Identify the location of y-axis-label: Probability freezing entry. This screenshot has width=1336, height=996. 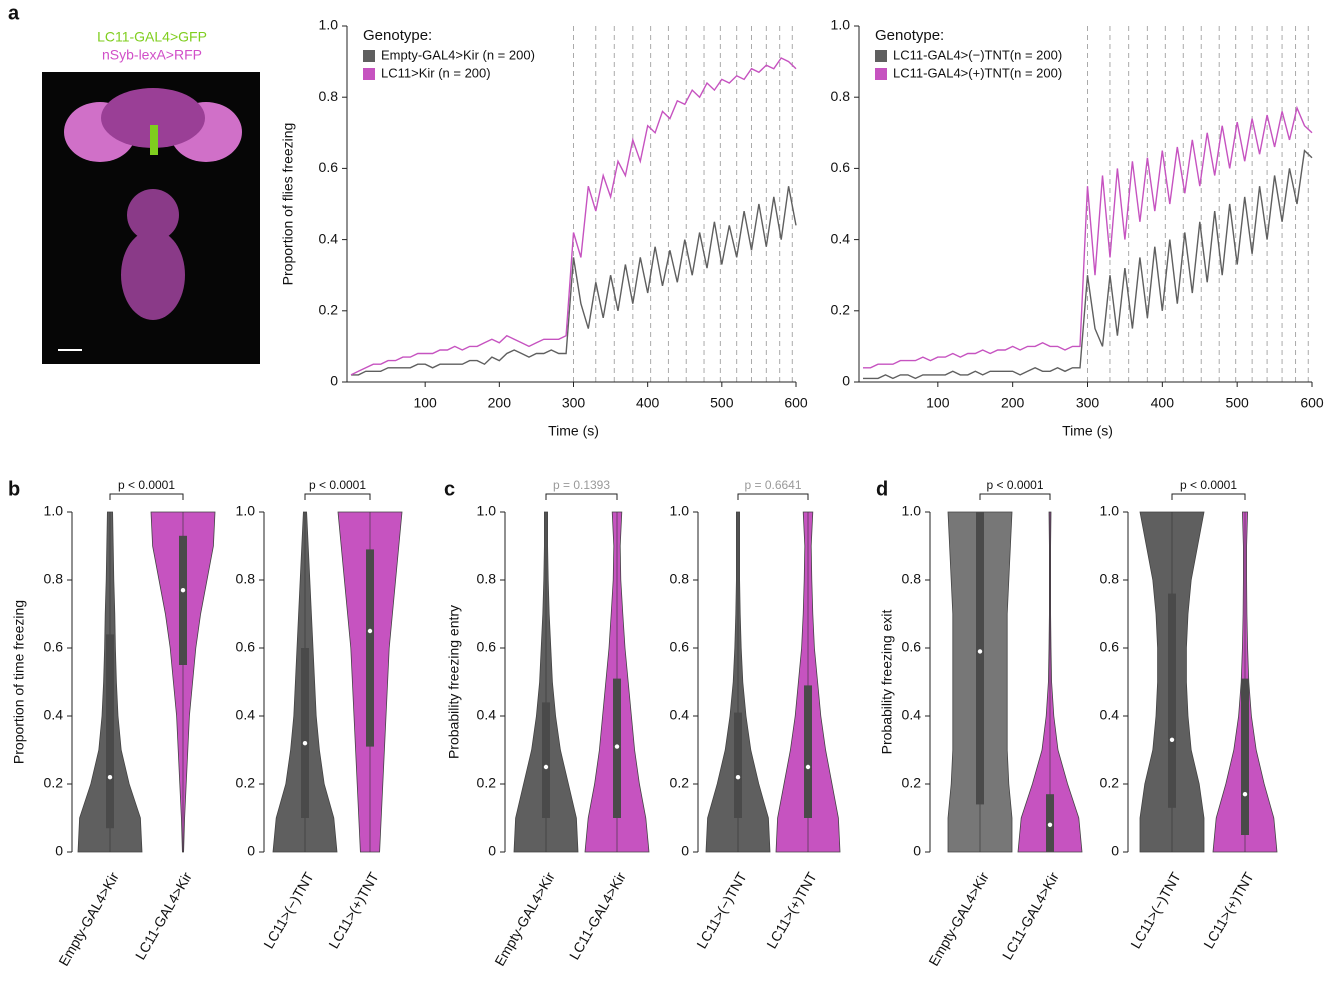
(454, 682).